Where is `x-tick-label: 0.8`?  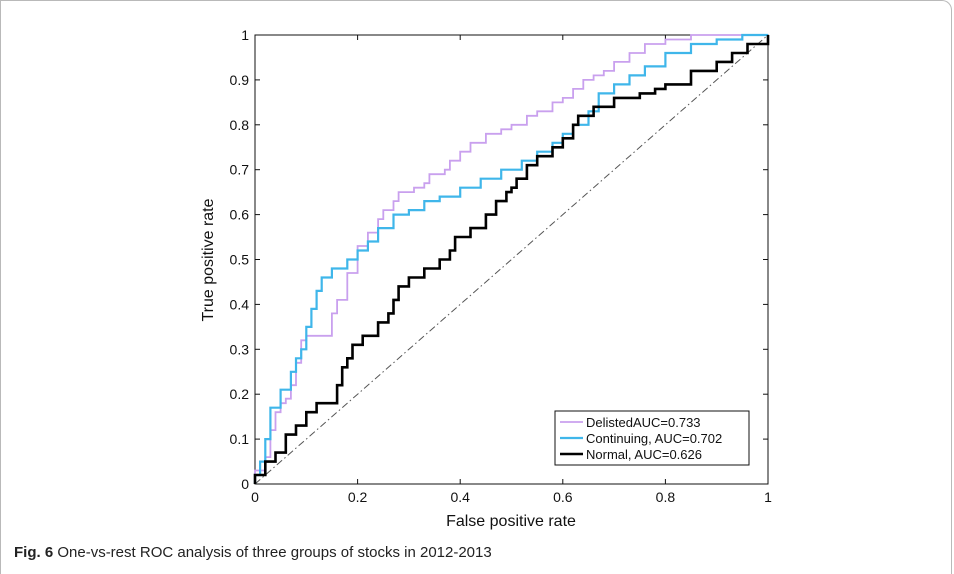
x-tick-label: 0.8 is located at coordinates (666, 497).